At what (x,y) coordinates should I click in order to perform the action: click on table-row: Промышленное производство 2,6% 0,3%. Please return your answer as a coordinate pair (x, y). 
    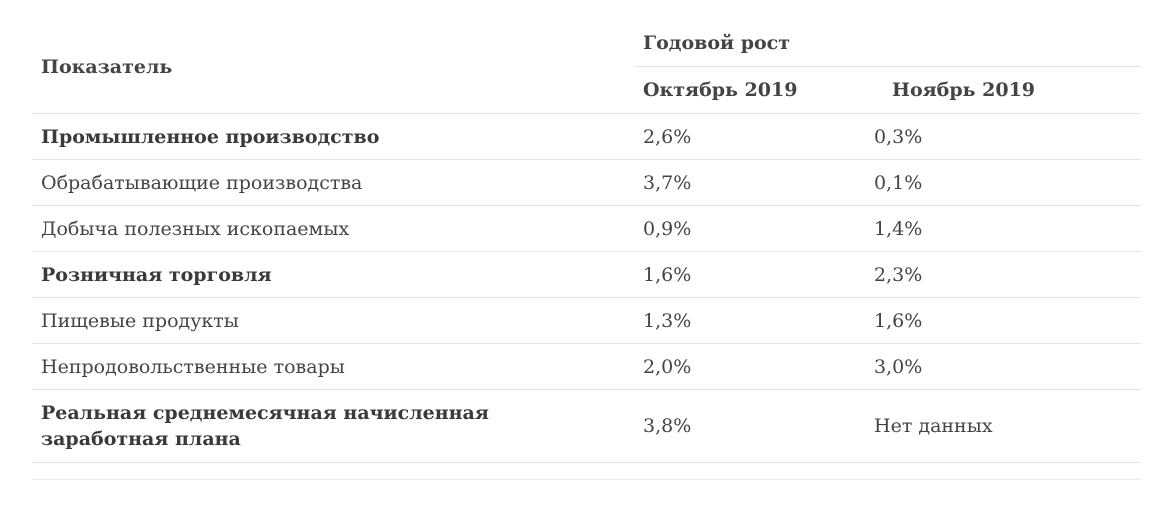
    Looking at the image, I should click on (587, 136).